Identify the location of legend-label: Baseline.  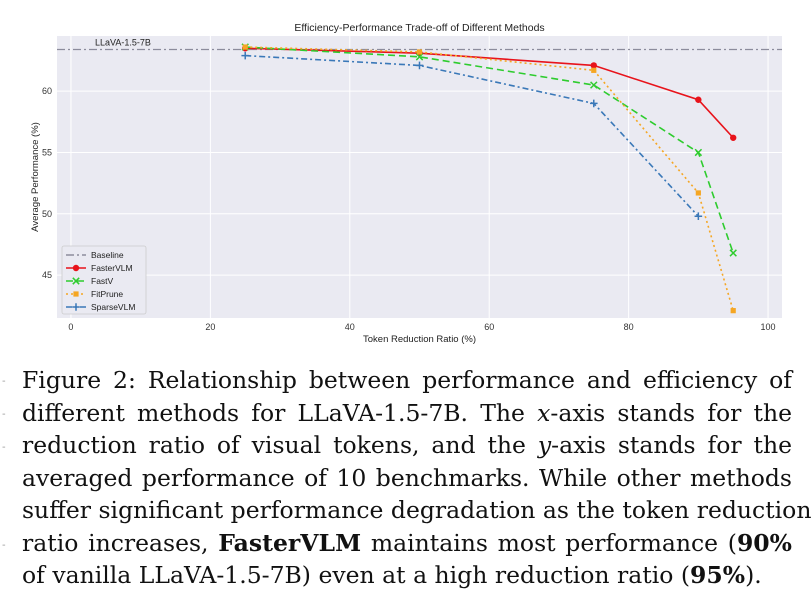
(107, 255).